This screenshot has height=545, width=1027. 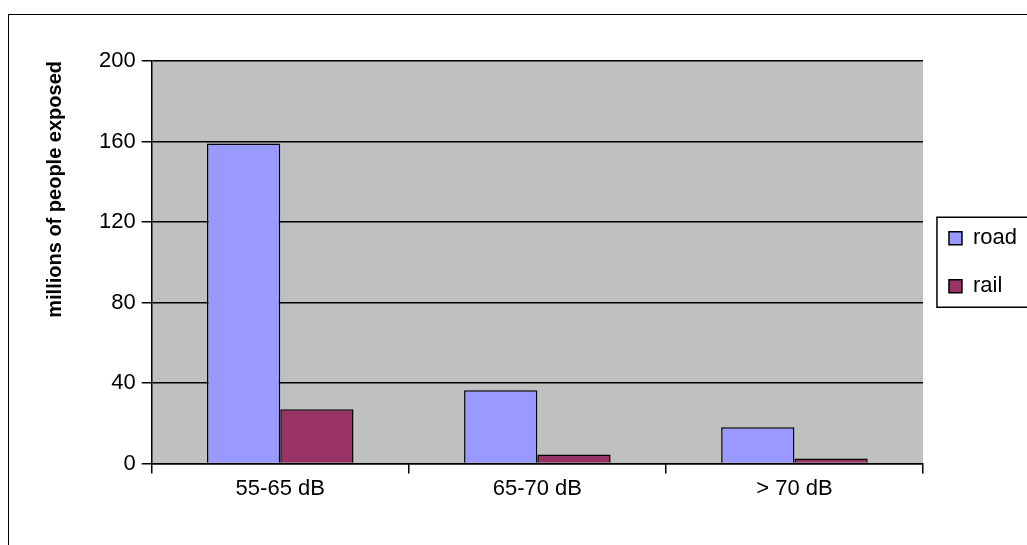 I want to click on y-tick-label: 80, so click(x=123, y=301).